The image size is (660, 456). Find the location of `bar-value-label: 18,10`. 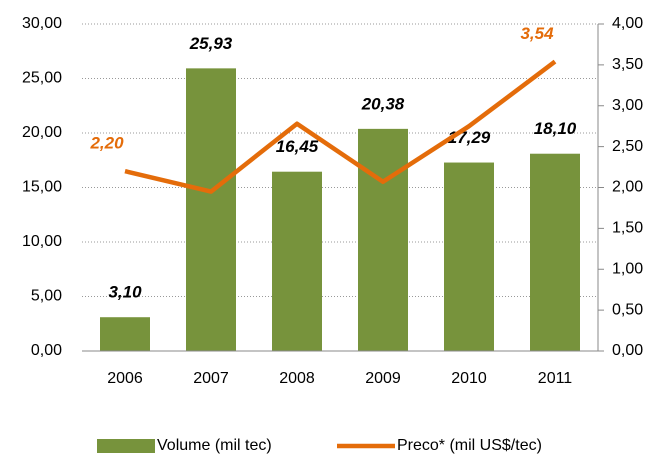

bar-value-label: 18,10 is located at coordinates (555, 128).